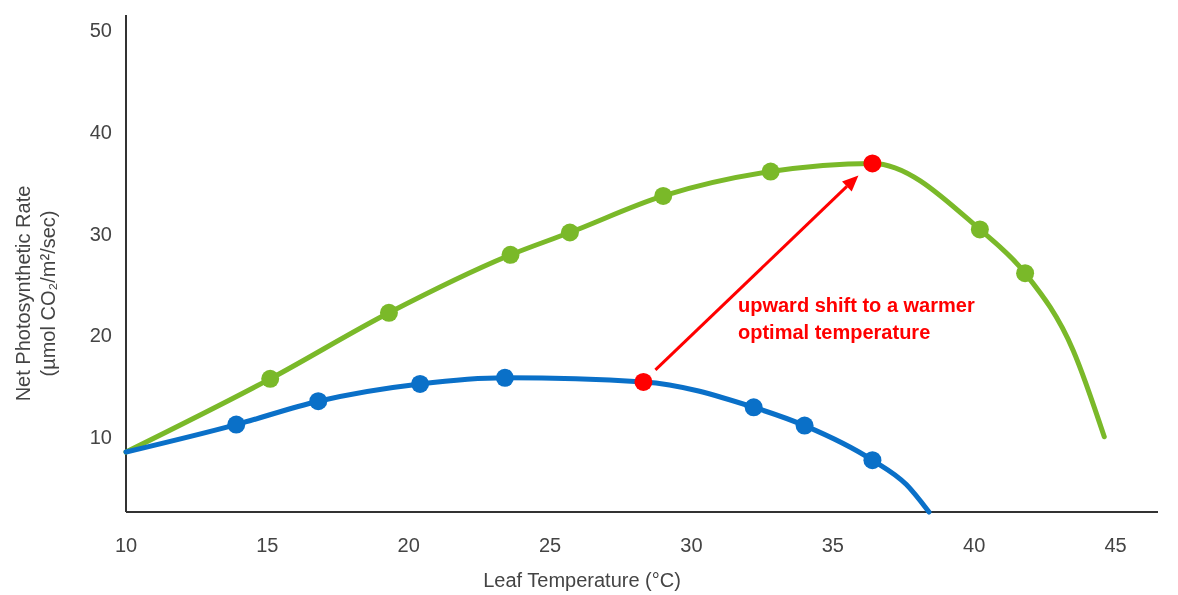 Image resolution: width=1178 pixels, height=595 pixels. Describe the element at coordinates (582, 580) in the screenshot. I see `x-axis-title: Leaf Temperature (°C)` at that location.